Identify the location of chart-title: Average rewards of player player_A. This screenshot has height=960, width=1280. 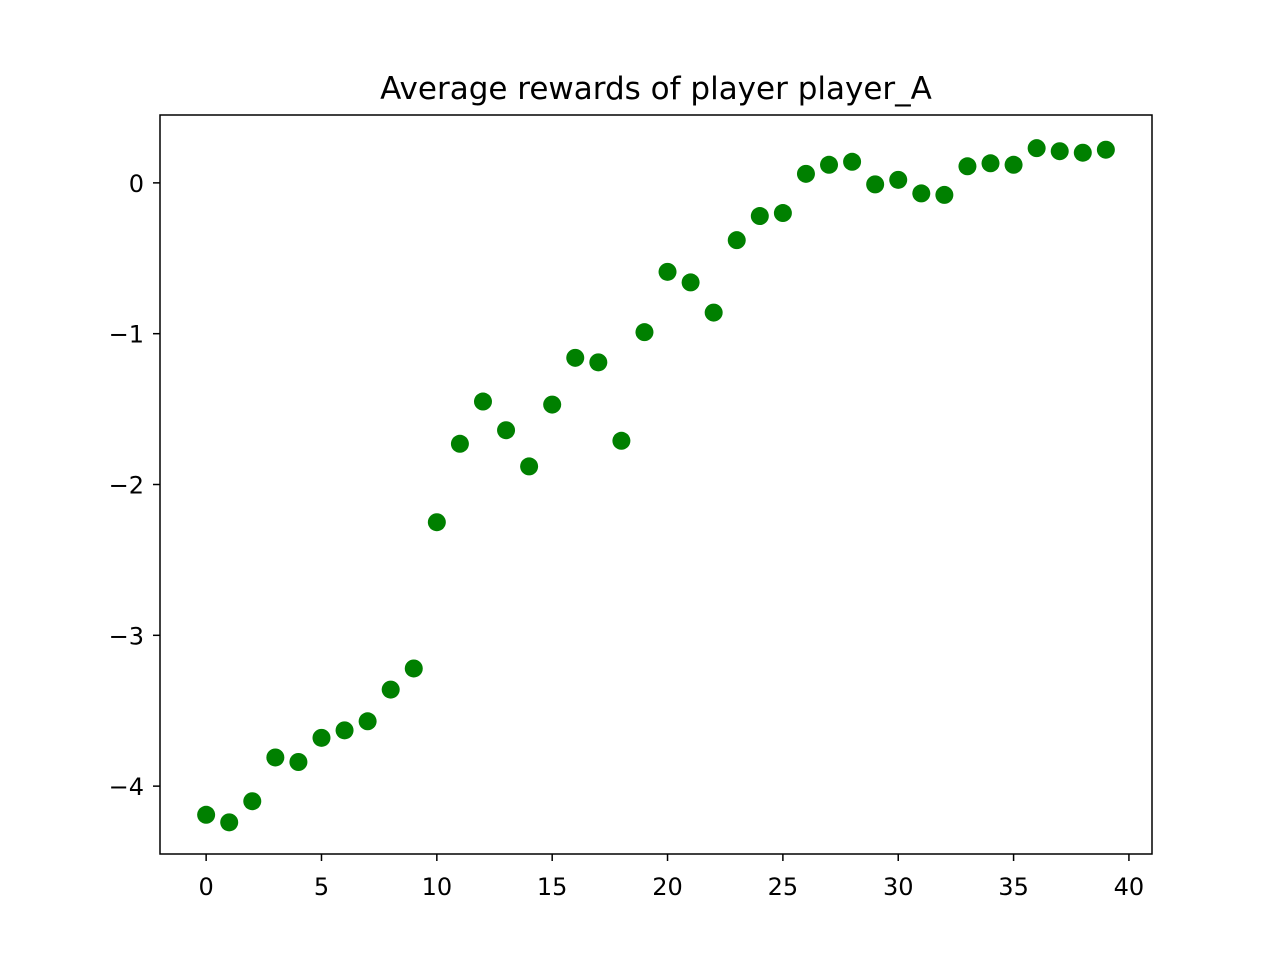
(656, 89).